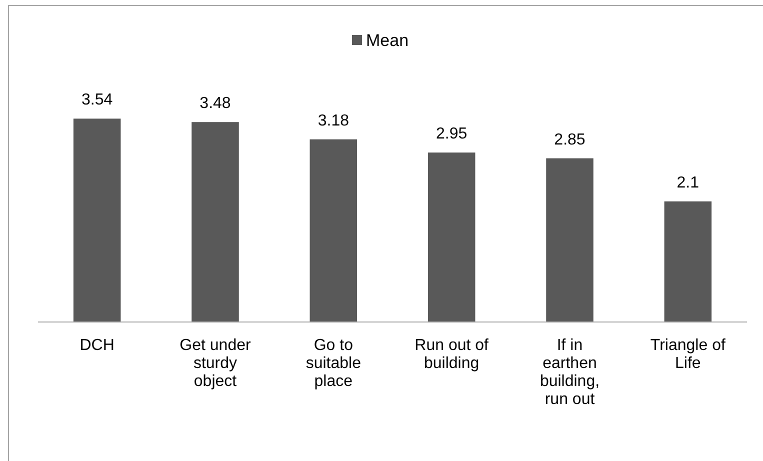  I want to click on data-label: 2.85, so click(570, 139).